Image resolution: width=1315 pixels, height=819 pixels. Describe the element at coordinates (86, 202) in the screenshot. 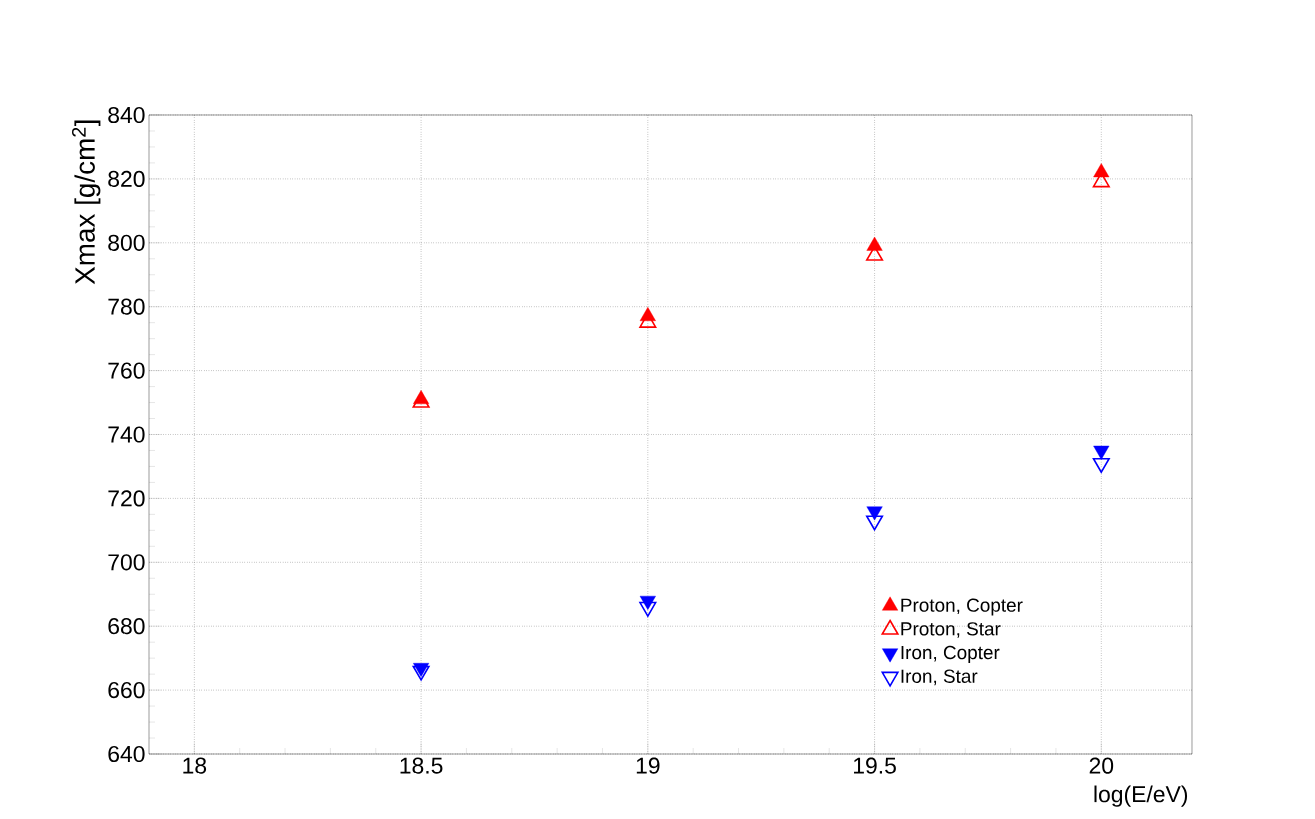

I see `y-axis-title: Xmax [g/cm$^{2}$]` at that location.